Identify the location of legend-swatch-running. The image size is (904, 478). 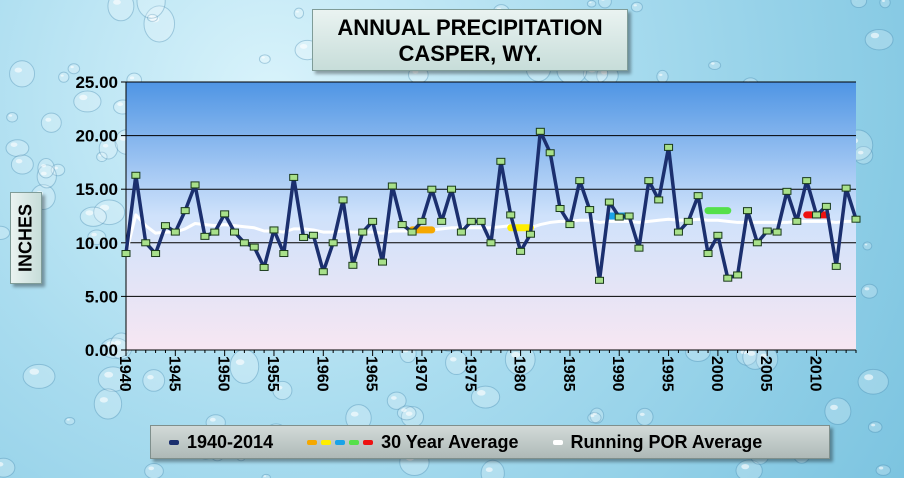
(557, 442).